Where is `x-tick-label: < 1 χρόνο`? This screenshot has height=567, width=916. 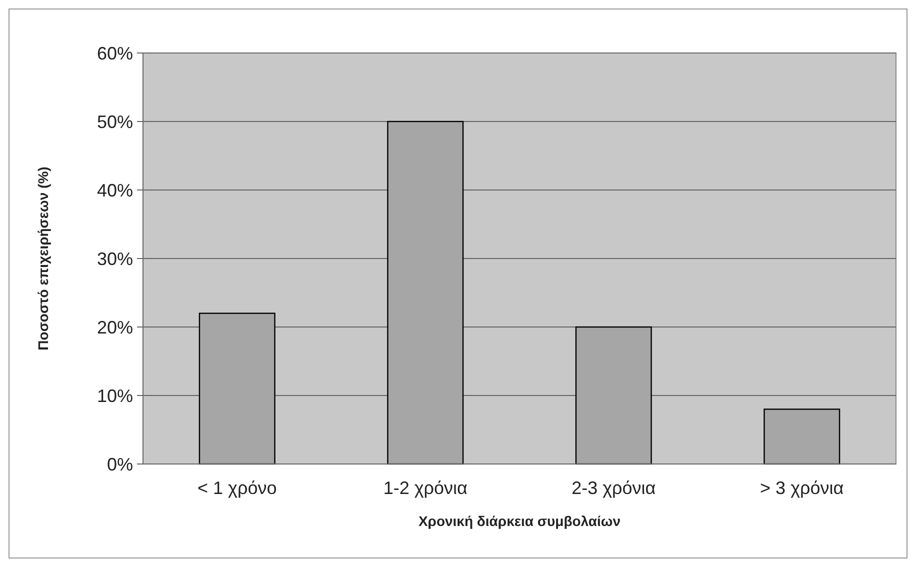 x-tick-label: < 1 χρόνο is located at coordinates (237, 488).